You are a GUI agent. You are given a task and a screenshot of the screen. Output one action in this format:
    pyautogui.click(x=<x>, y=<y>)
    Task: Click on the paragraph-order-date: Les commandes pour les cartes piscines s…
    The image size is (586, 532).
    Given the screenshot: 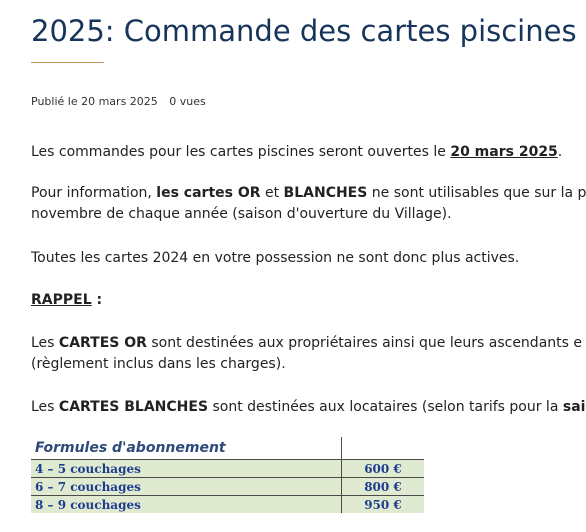 What is the action you would take?
    pyautogui.click(x=296, y=152)
    